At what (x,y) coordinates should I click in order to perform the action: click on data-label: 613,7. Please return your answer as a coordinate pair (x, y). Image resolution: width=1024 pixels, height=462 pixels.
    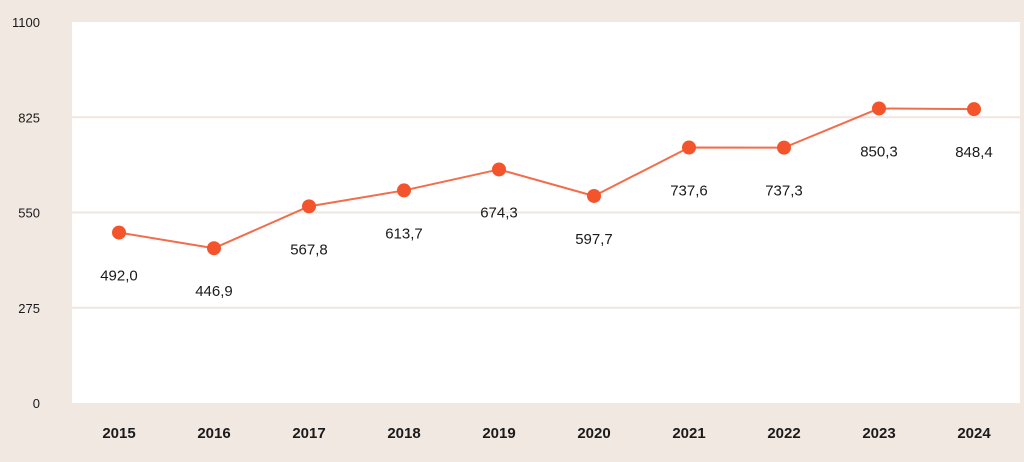
    Looking at the image, I should click on (404, 233).